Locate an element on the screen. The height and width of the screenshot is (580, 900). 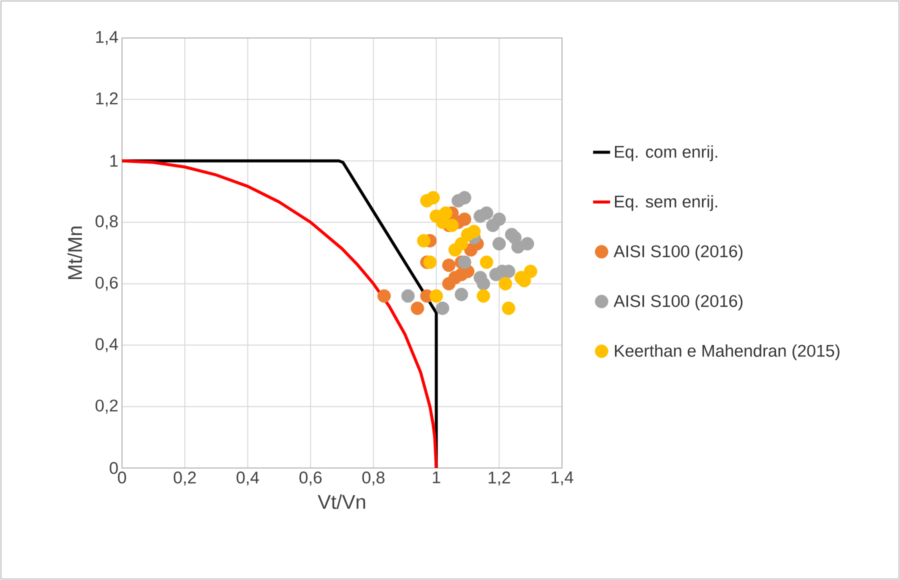
legend-label: Keerthan e Mahendran (2015) is located at coordinates (727, 352).